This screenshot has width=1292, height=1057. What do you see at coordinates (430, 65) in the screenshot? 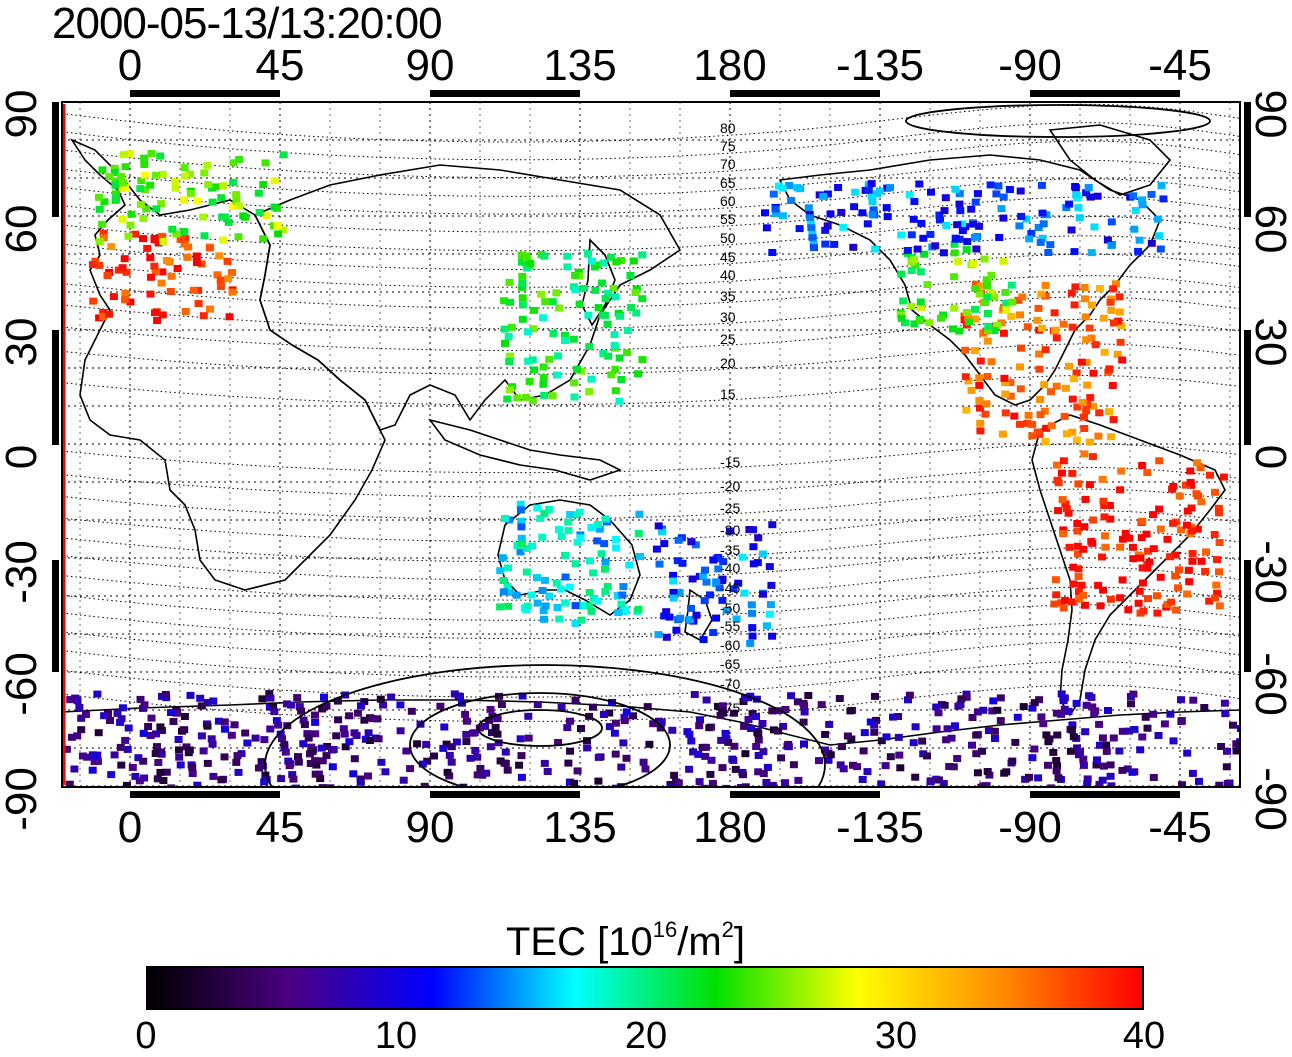
I see `top-axis-tick-label: 90` at bounding box center [430, 65].